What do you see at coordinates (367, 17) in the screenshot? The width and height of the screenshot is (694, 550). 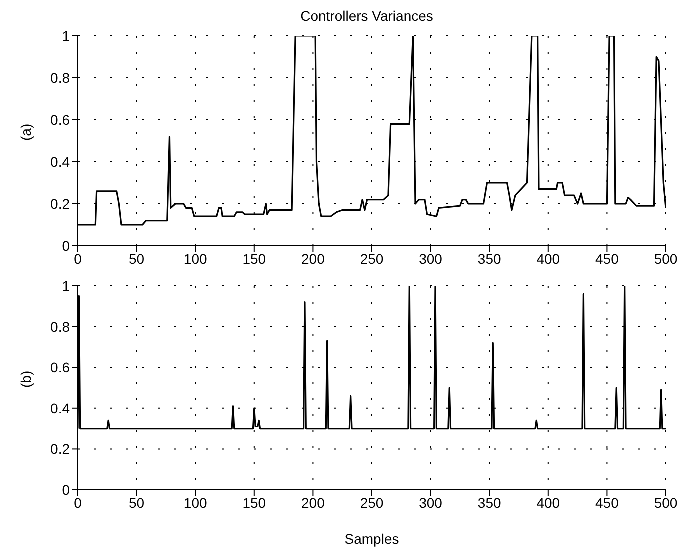 I see `chart-title: Controllers Variances` at bounding box center [367, 17].